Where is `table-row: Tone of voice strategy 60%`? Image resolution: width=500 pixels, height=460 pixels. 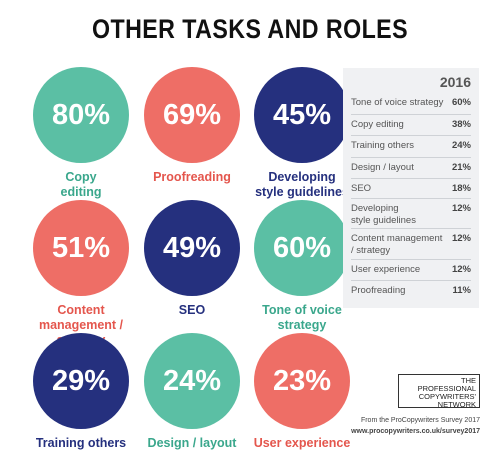
table-row: Tone of voice strategy 60% is located at coordinates (411, 103).